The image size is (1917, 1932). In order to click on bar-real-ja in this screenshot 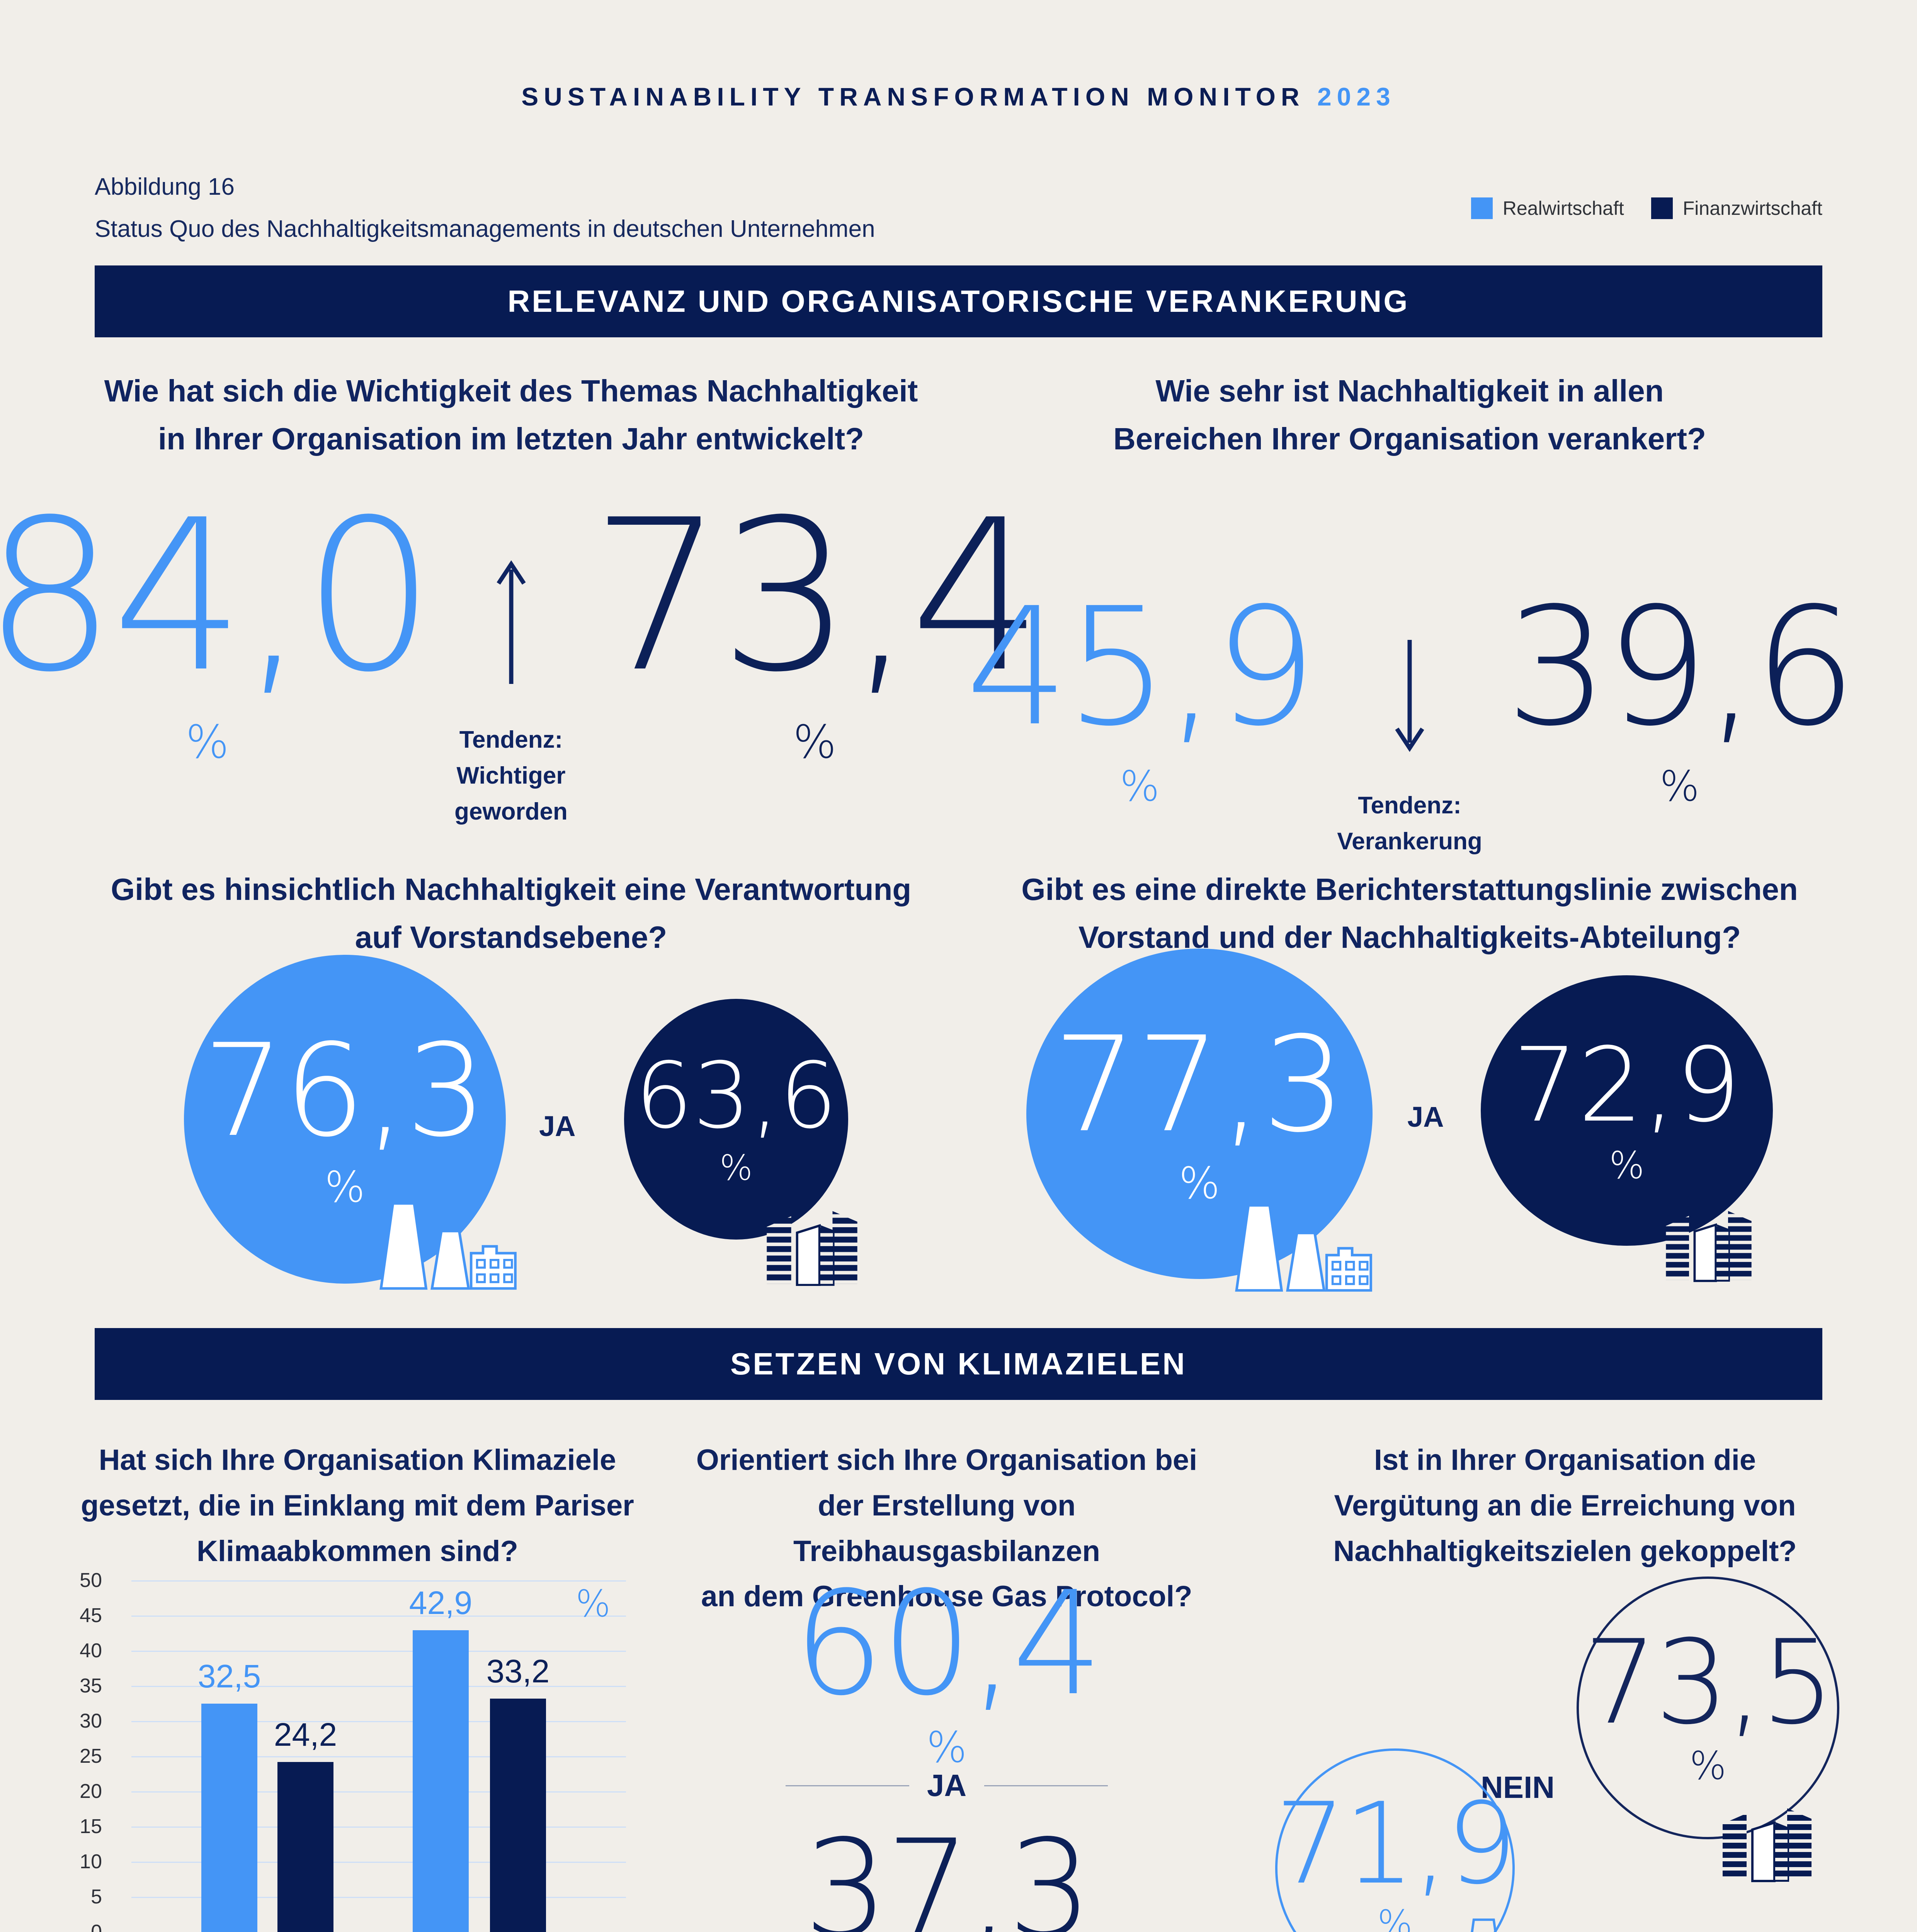, I will do `click(229, 1817)`.